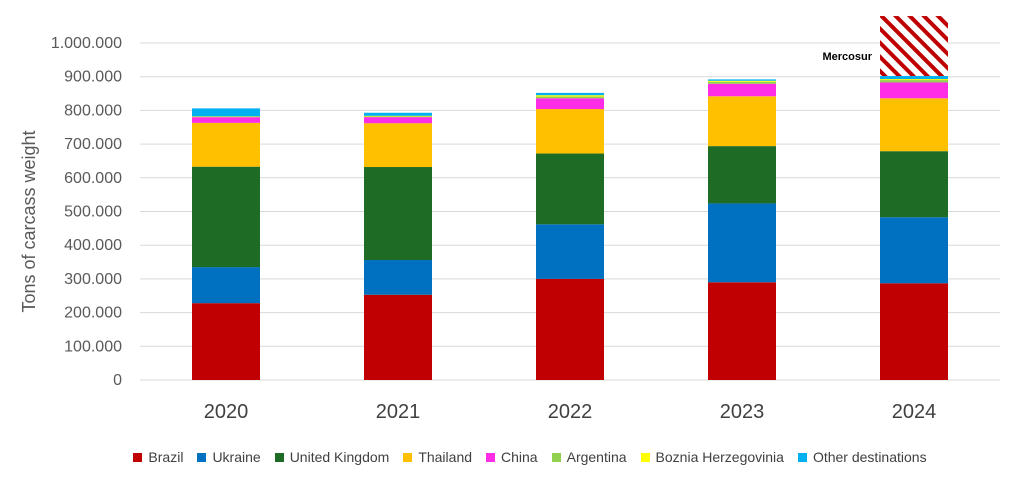  I want to click on y-tick-label: 0, so click(117, 380).